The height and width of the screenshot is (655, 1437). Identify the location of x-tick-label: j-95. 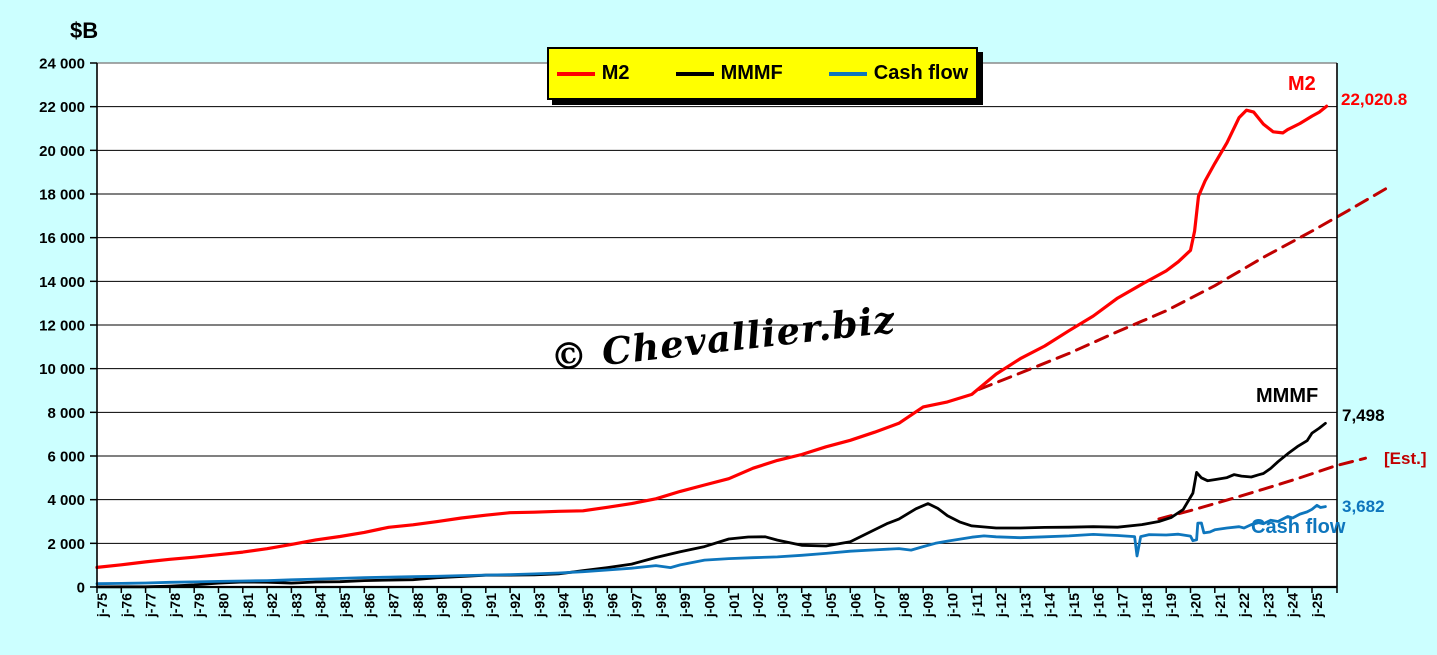
(588, 605).